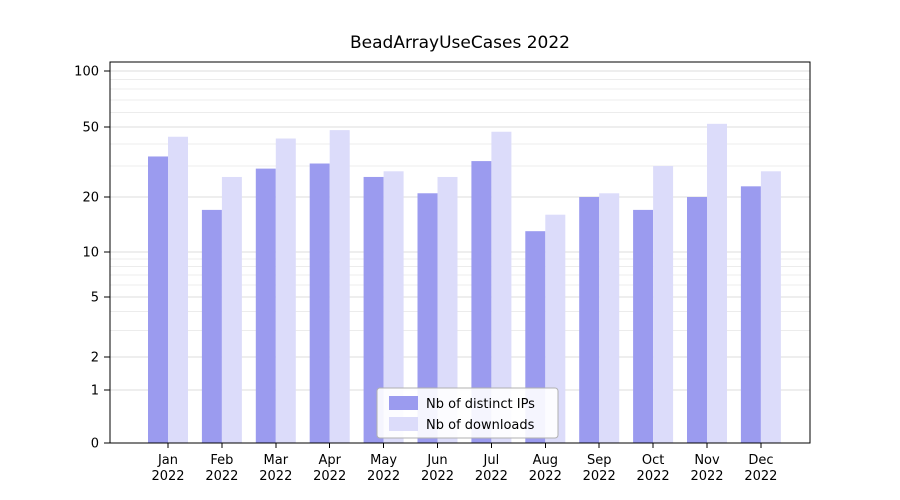 The height and width of the screenshot is (500, 900). I want to click on x-tick-label-month: May, so click(383, 460).